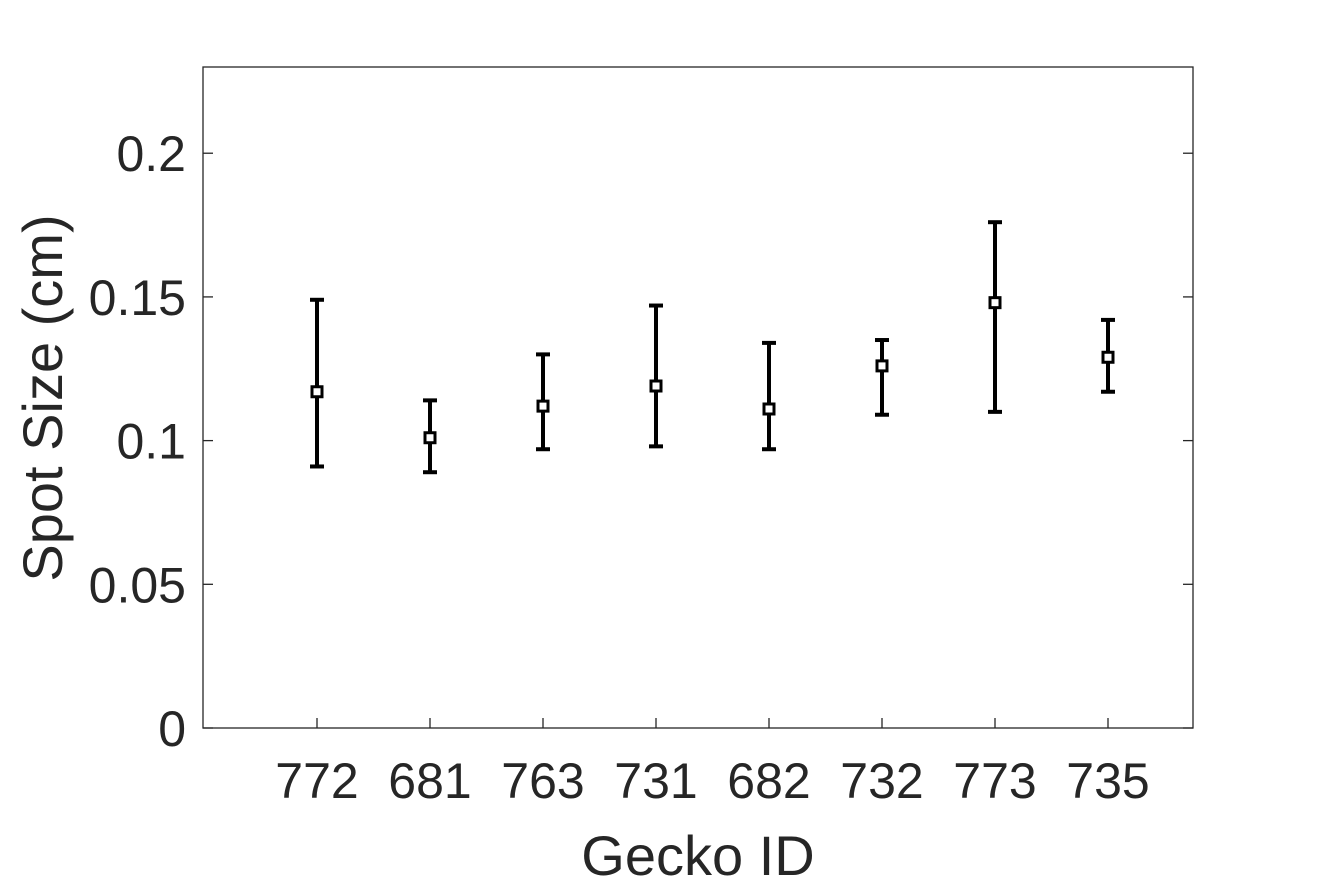  What do you see at coordinates (429, 781) in the screenshot?
I see `x-tick-label: 681` at bounding box center [429, 781].